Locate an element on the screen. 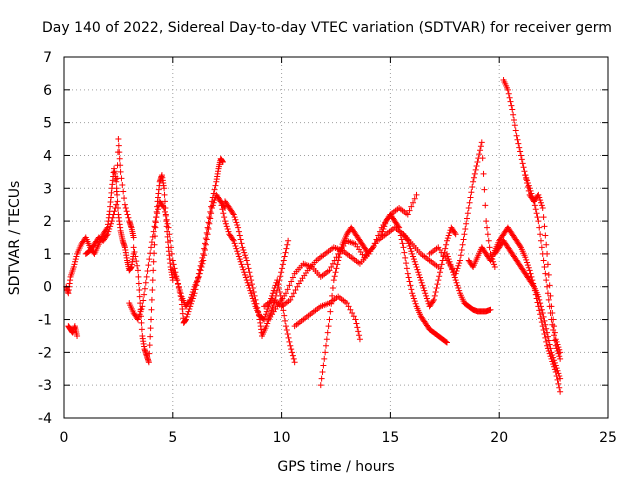  series-s3 is located at coordinates (109, 196).